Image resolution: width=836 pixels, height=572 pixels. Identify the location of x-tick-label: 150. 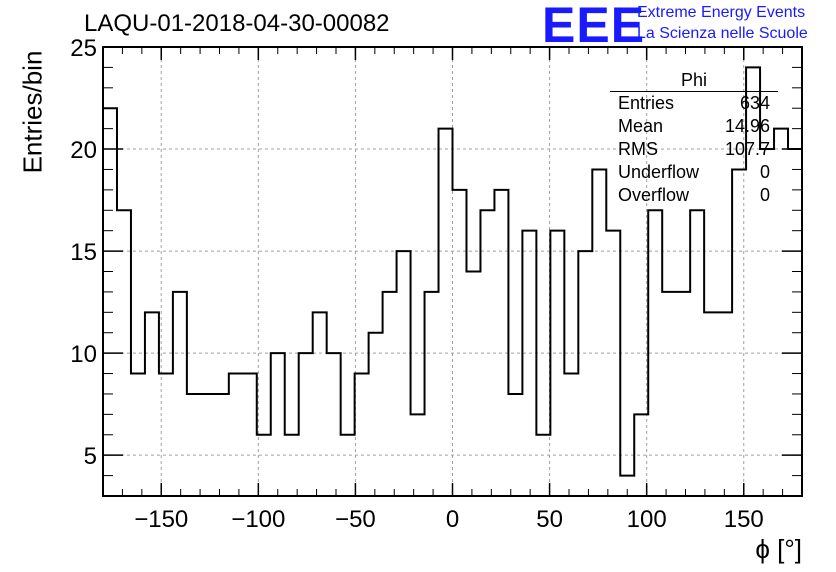
(744, 519).